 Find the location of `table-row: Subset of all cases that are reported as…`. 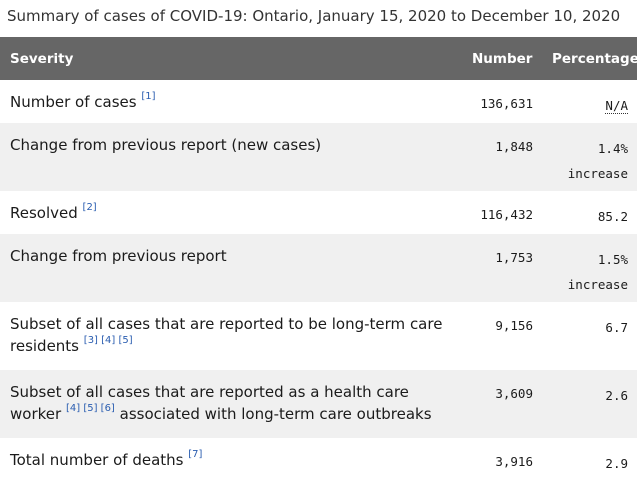

table-row: Subset of all cases that are reported as… is located at coordinates (318, 404).